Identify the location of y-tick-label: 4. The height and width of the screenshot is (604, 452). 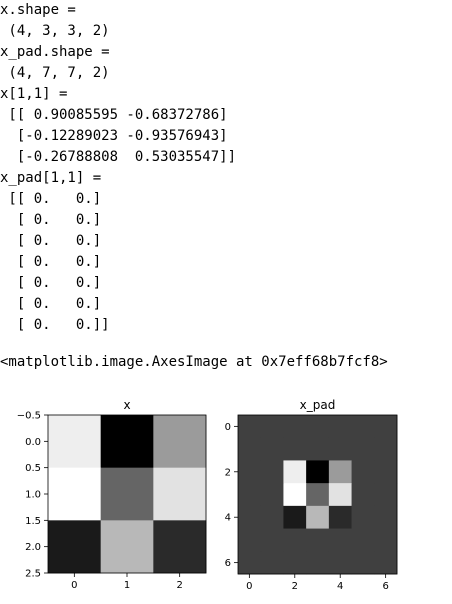
(228, 518).